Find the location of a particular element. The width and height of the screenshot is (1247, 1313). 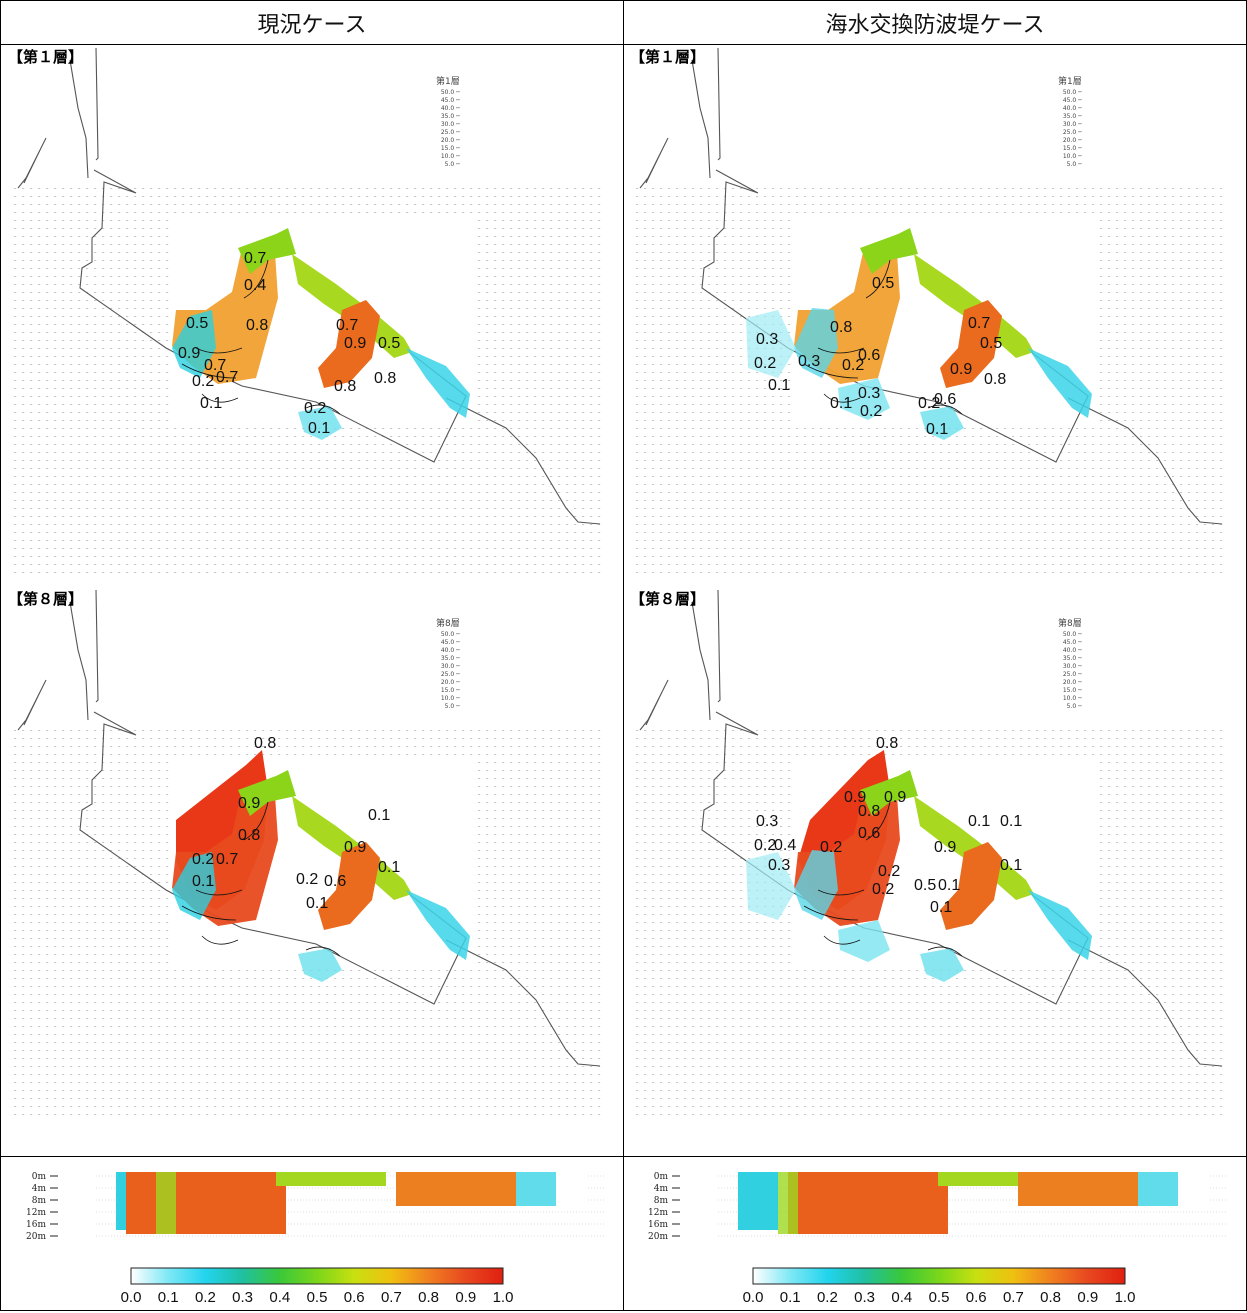

column-divider is located at coordinates (623, 655).